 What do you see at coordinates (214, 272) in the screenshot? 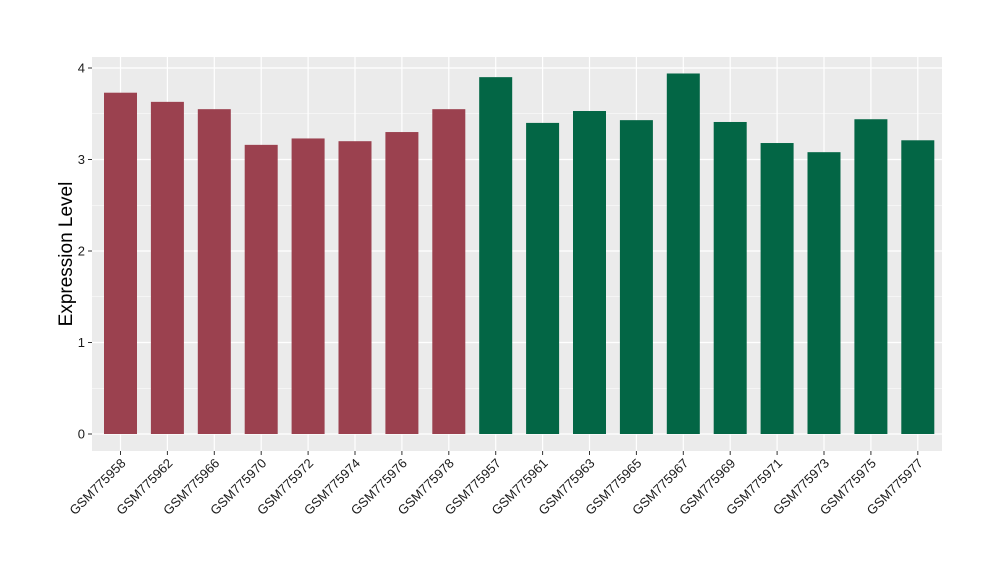
I see `bar-GSM775966` at bounding box center [214, 272].